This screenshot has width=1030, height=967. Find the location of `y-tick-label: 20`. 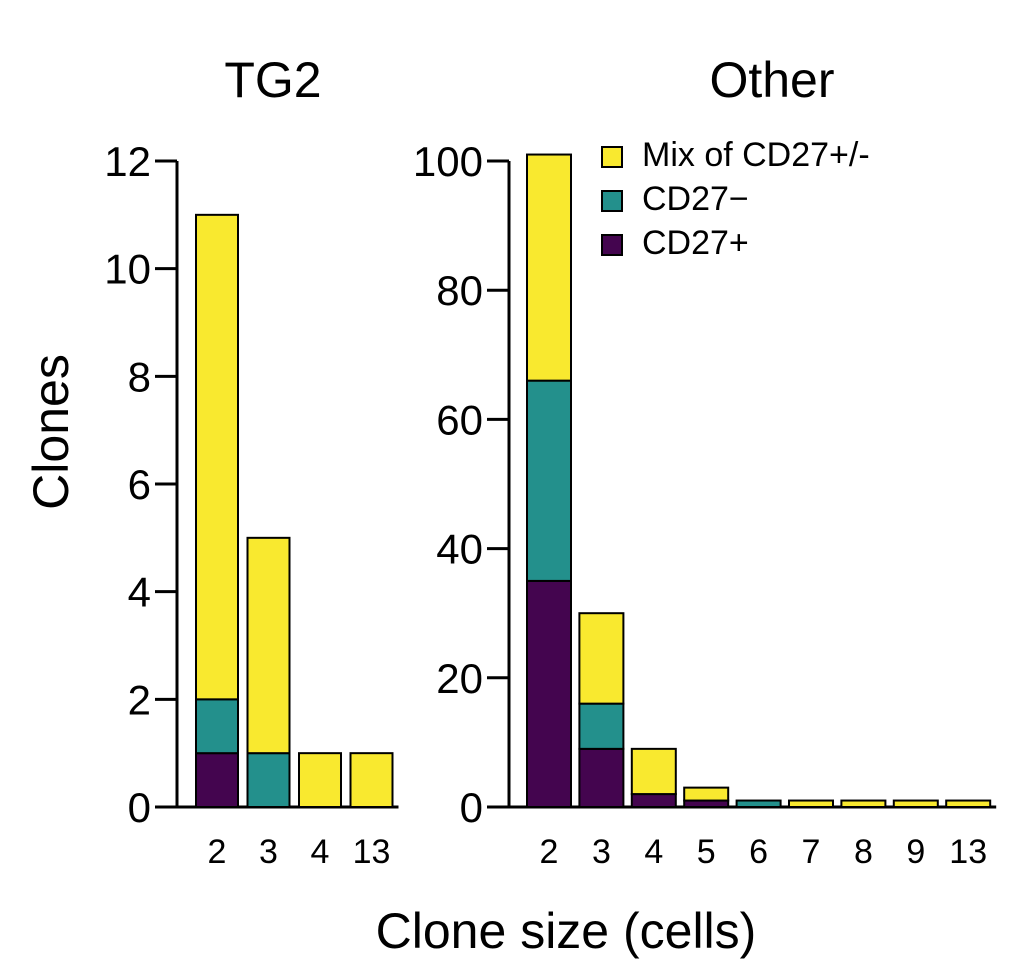

y-tick-label: 20 is located at coordinates (459, 678).